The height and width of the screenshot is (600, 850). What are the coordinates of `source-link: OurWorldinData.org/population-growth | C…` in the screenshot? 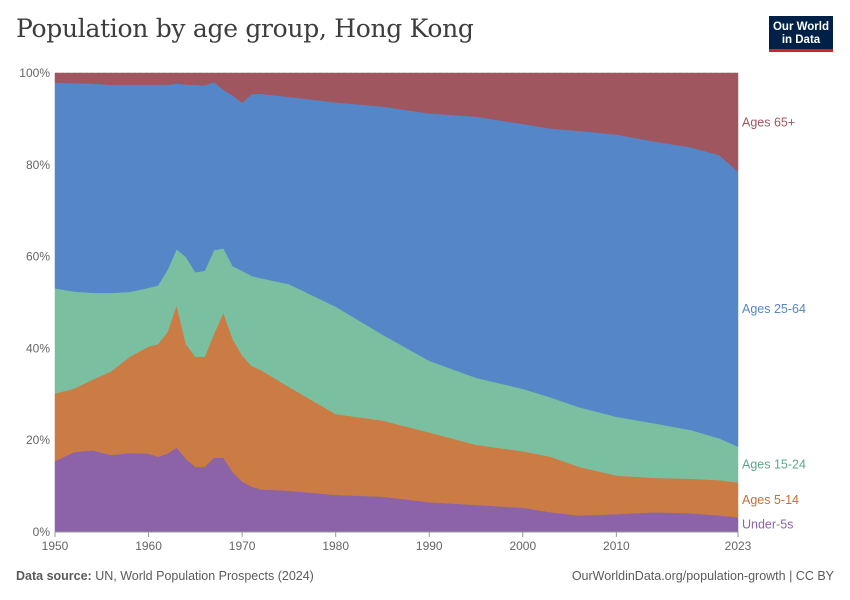 It's located at (702, 576).